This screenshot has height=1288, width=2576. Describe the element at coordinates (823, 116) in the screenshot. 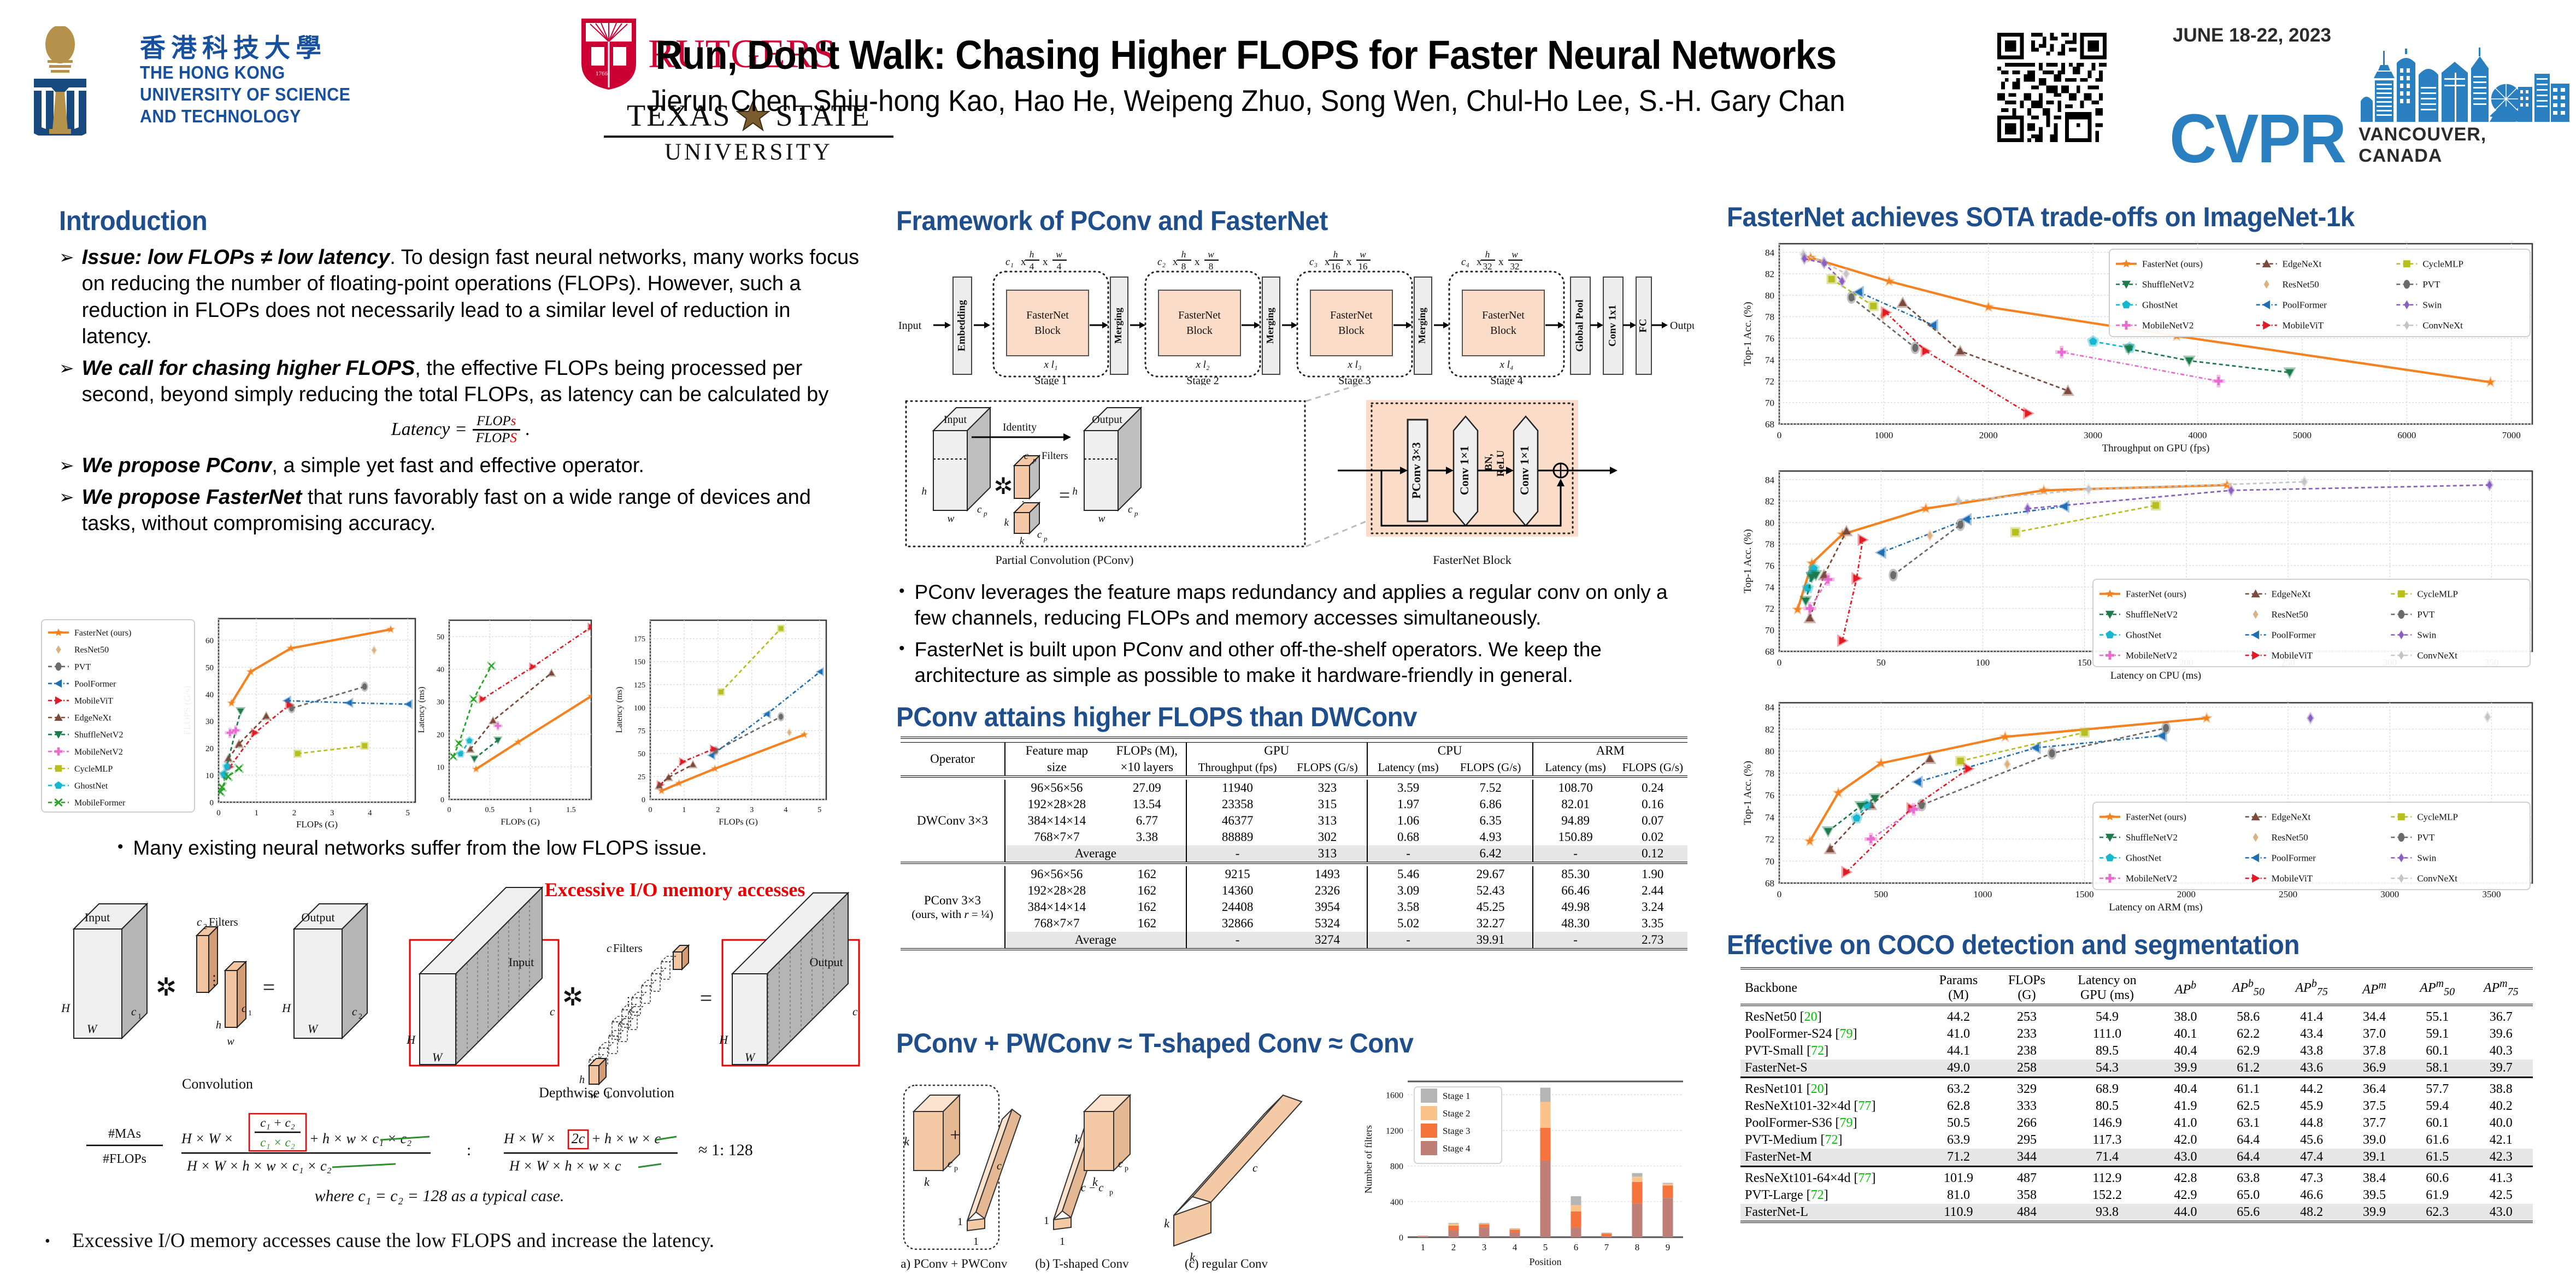

I see `texas-state-word2: STATE` at that location.